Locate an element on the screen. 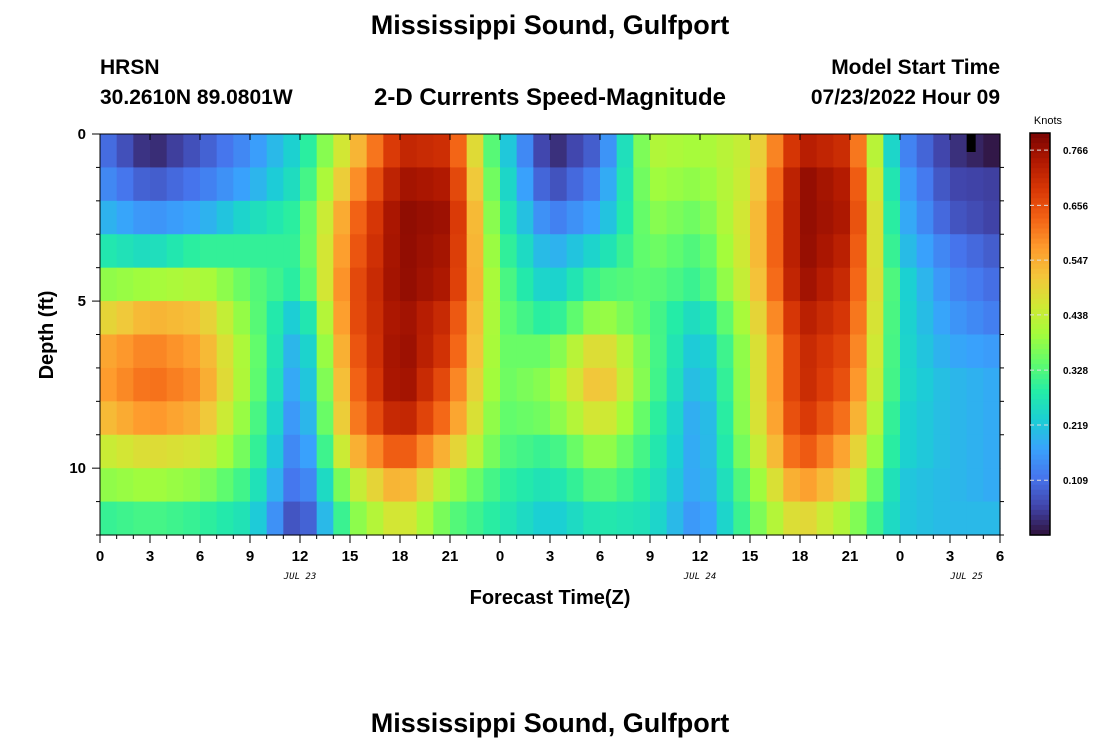 Image resolution: width=1100 pixels, height=750 pixels. colorbar: 0.766 0.656 0.547 0.438 0.328 0.219 0.109 is located at coordinates (1058, 334).